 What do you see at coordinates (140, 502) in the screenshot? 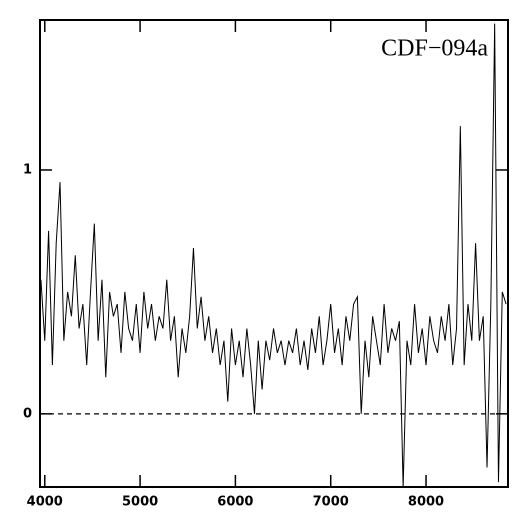
I see `x-tick-label: 5000` at bounding box center [140, 502].